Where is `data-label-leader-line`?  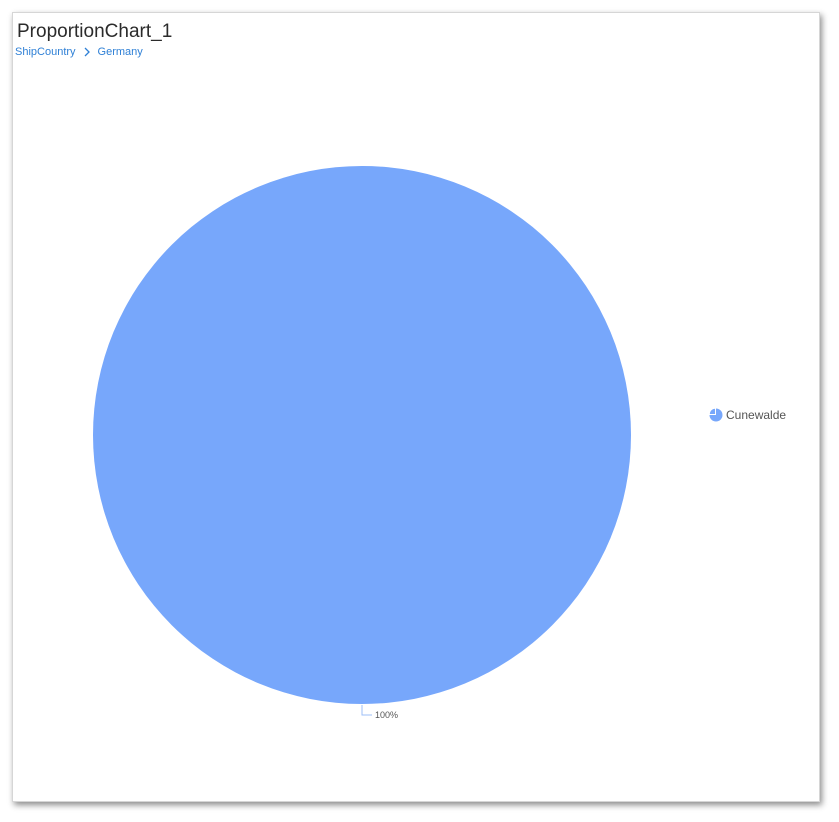 data-label-leader-line is located at coordinates (366, 710).